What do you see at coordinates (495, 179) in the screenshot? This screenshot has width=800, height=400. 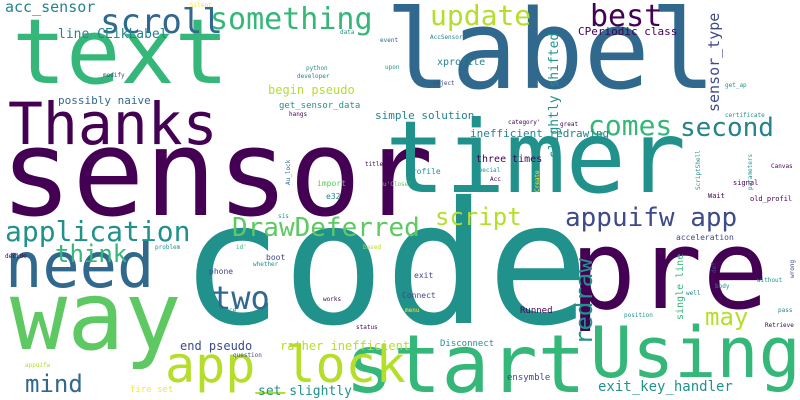 I see `word-acc: Acc` at bounding box center [495, 179].